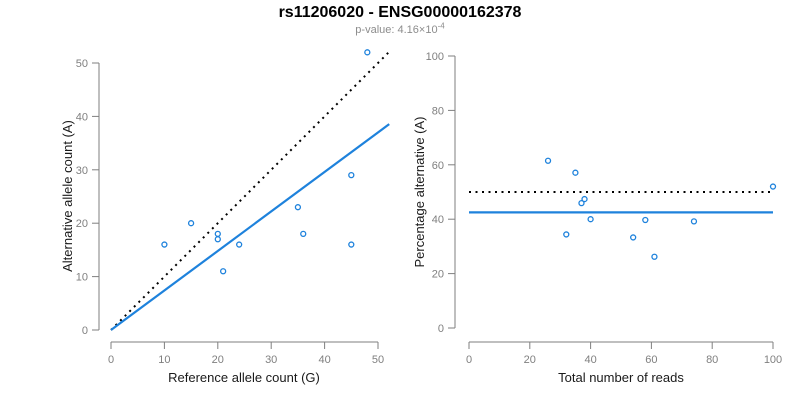 This screenshot has width=800, height=400. I want to click on x-tick-label: 80, so click(712, 360).